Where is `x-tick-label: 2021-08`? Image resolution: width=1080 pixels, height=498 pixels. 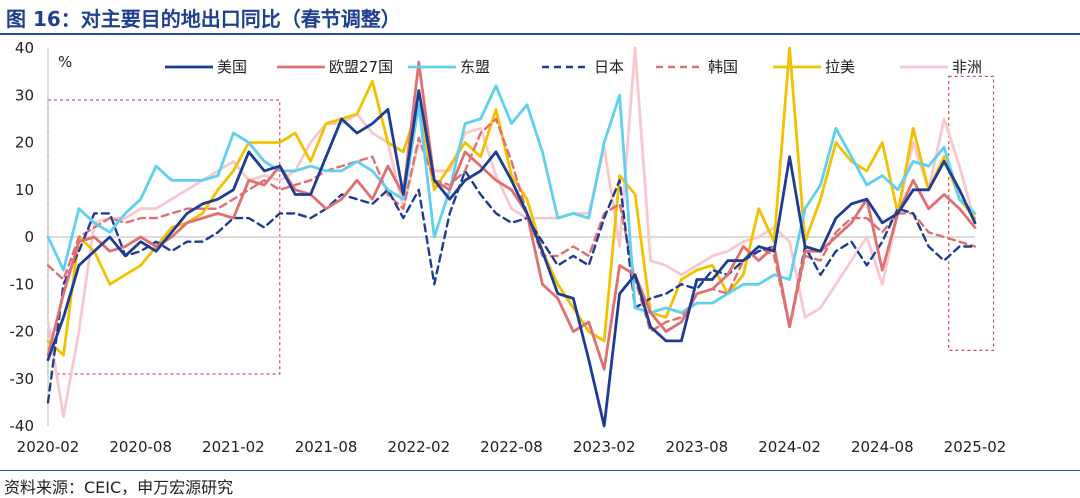
x-tick-label: 2021-08 is located at coordinates (326, 447).